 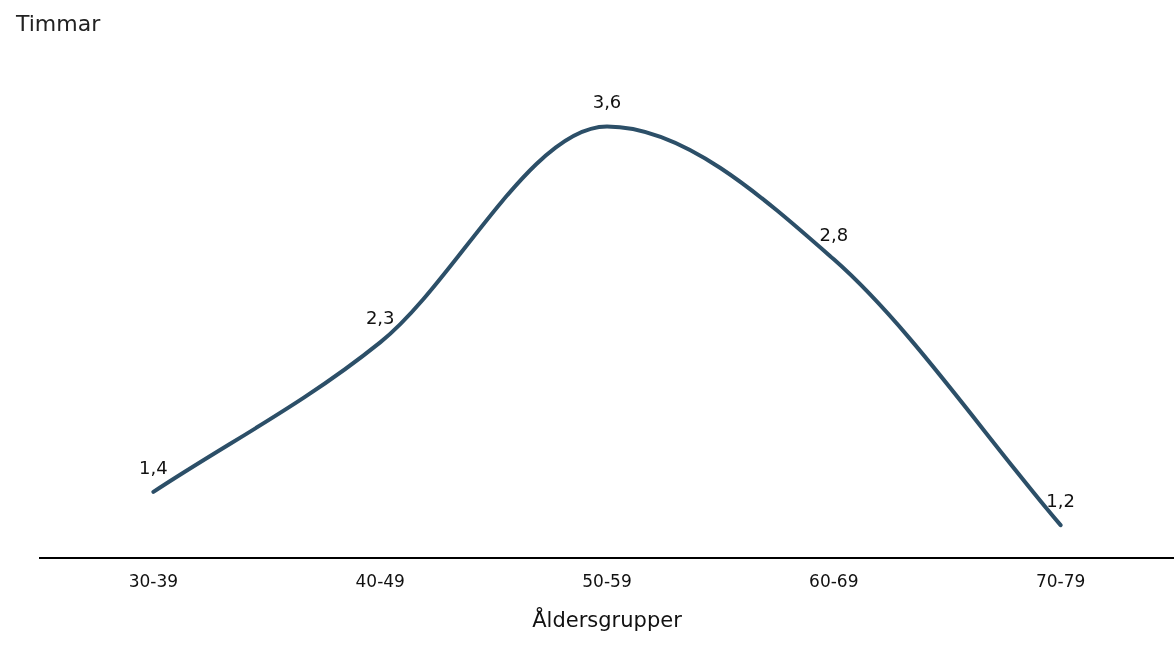 I want to click on data-label: 3,6, so click(x=607, y=102).